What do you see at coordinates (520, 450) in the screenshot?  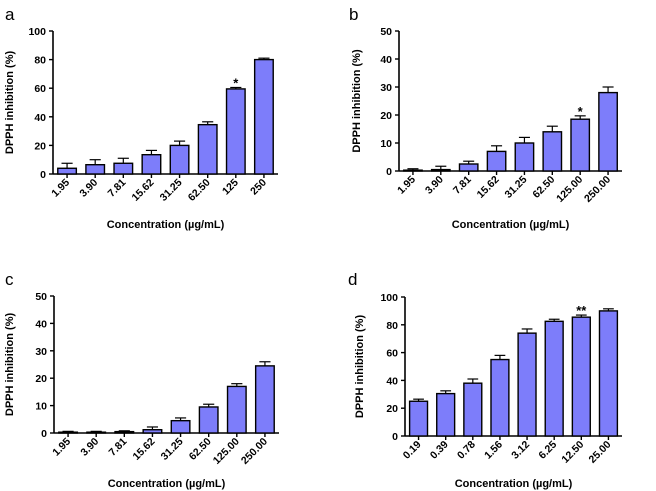 I see `x-tick-label: 3.12` at bounding box center [520, 450].